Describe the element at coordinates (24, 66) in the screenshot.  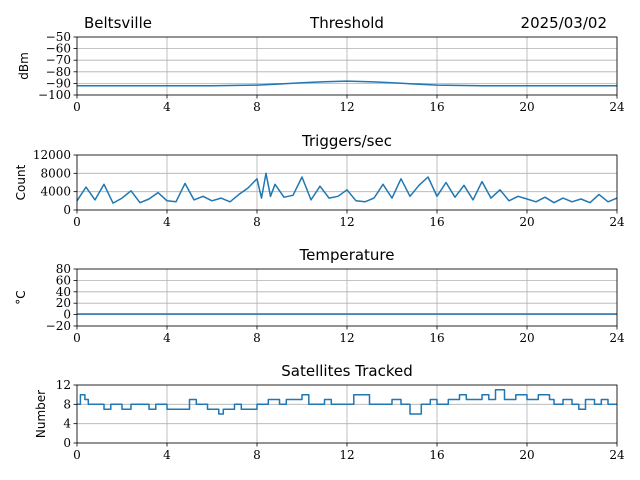
I see `y-axis-label: dBm` at that location.